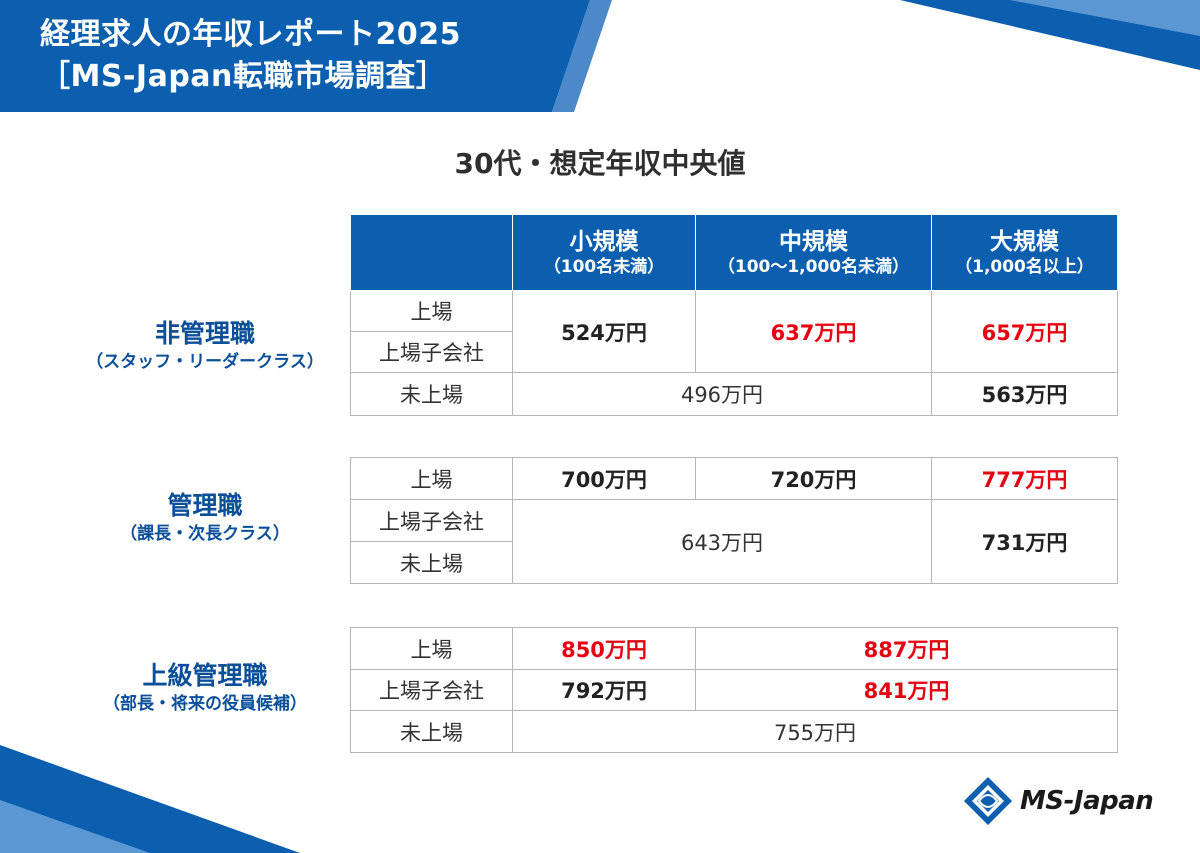 This screenshot has height=853, width=1200. Describe the element at coordinates (205, 675) in the screenshot. I see `category-title: 上級管理職` at that location.